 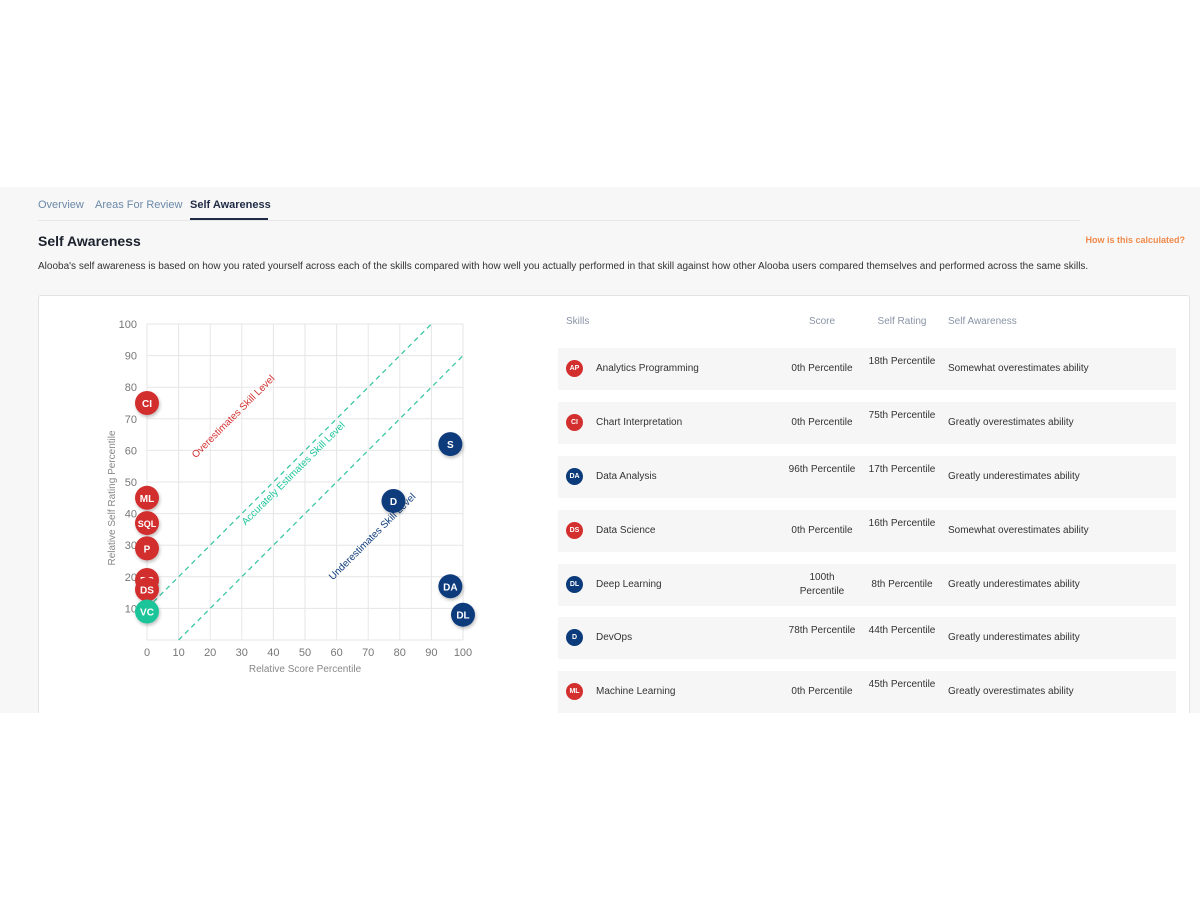 I want to click on x-tick-label: 10, so click(x=178, y=653).